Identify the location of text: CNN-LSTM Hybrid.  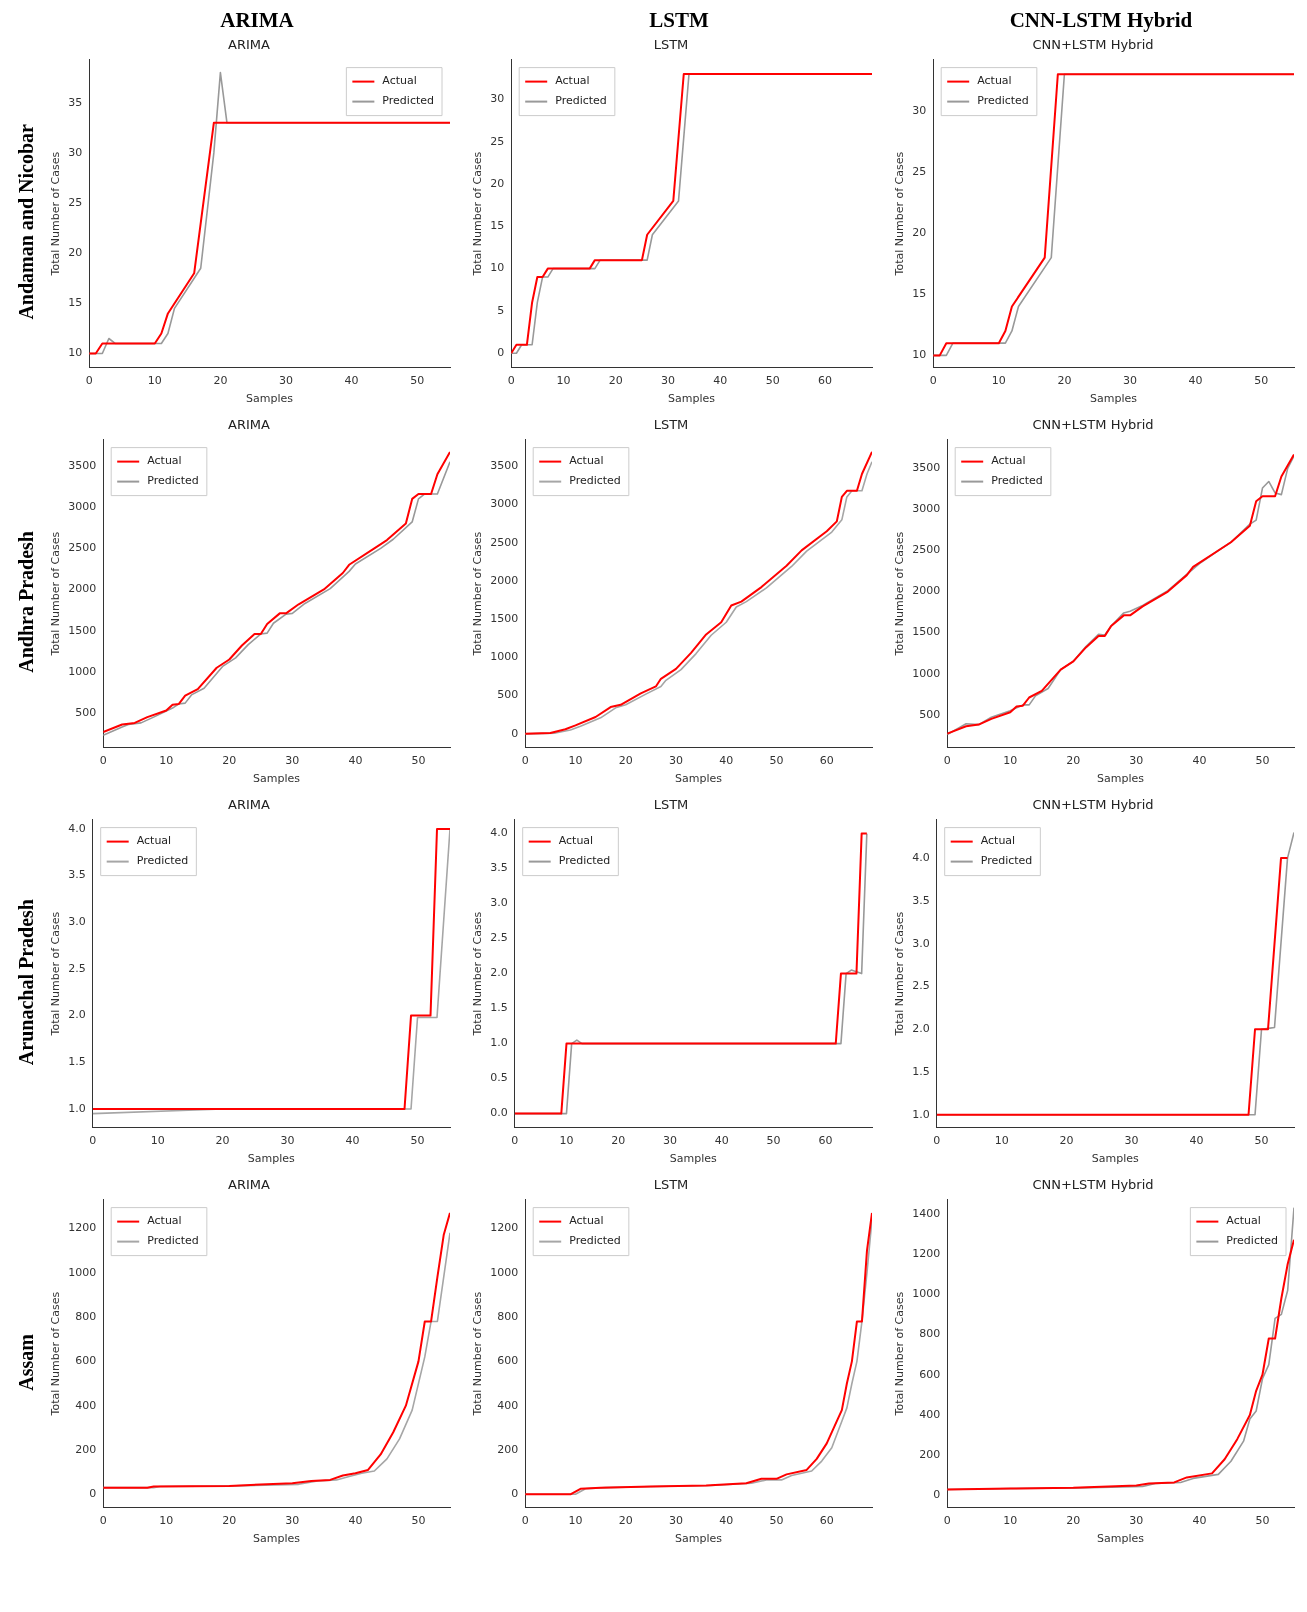
(1101, 21).